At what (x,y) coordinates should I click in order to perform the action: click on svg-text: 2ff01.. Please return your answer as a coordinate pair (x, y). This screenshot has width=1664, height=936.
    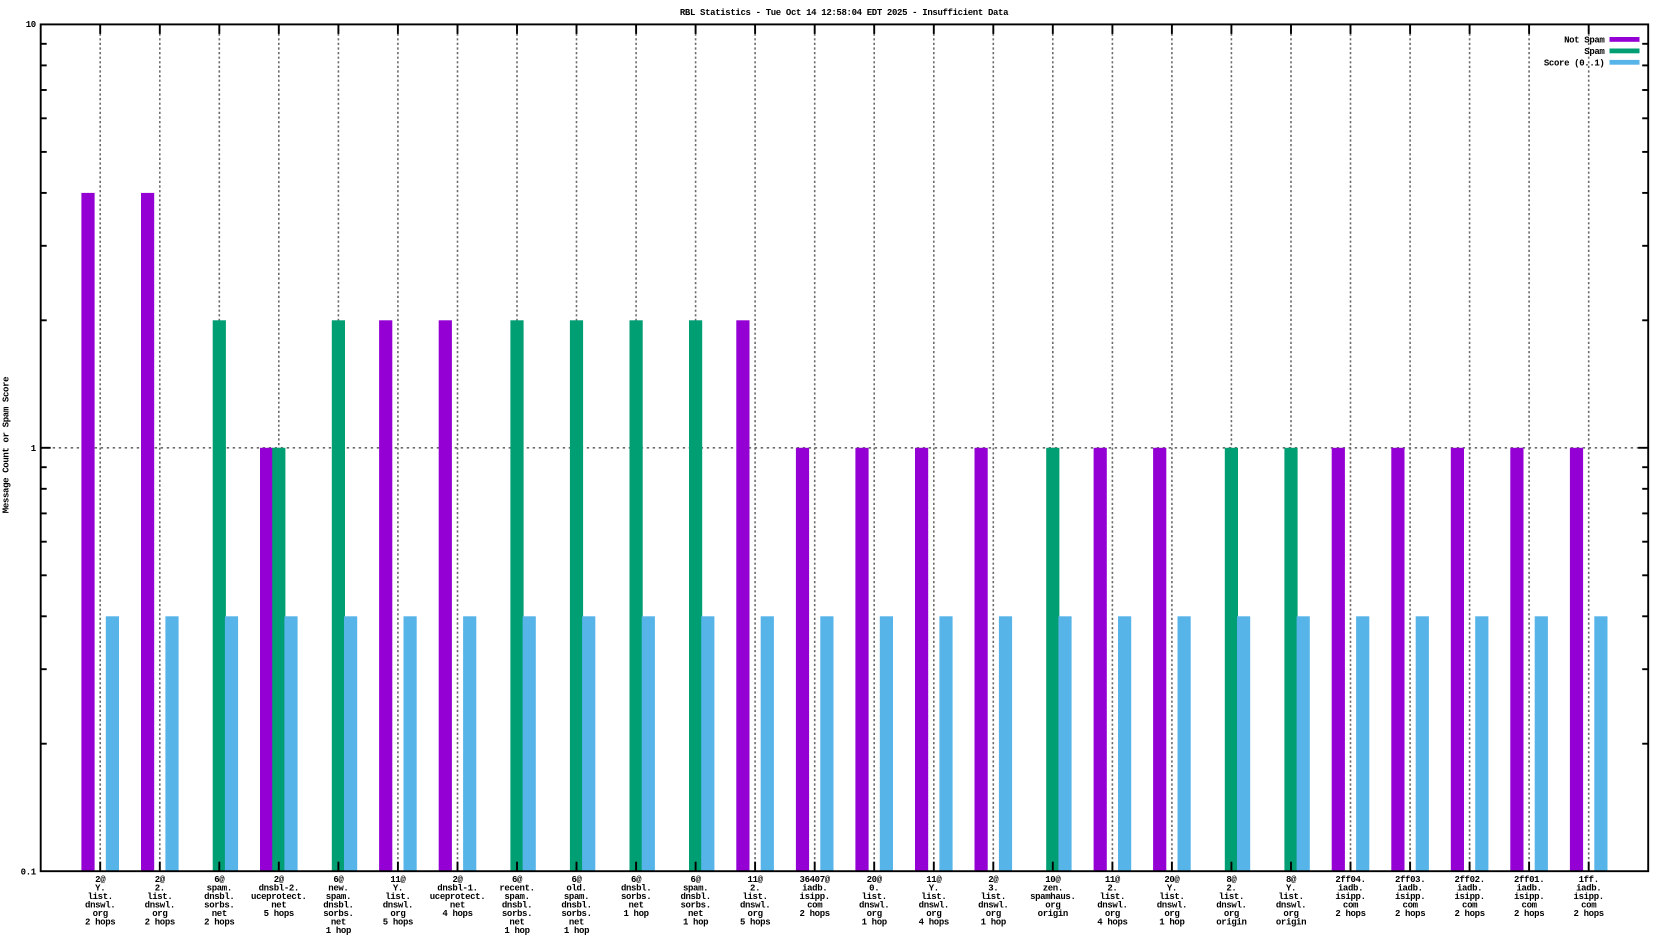
    Looking at the image, I should click on (1529, 880).